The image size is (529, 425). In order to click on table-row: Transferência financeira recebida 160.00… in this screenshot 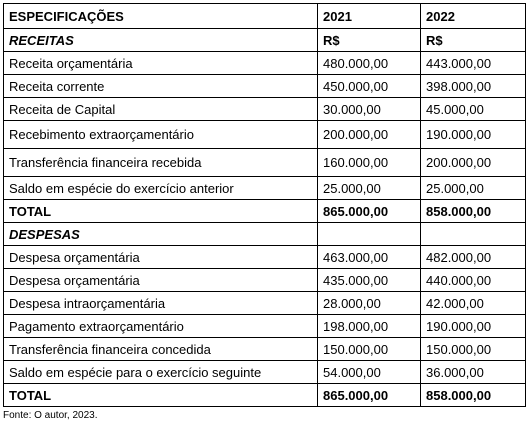, I will do `click(264, 162)`.